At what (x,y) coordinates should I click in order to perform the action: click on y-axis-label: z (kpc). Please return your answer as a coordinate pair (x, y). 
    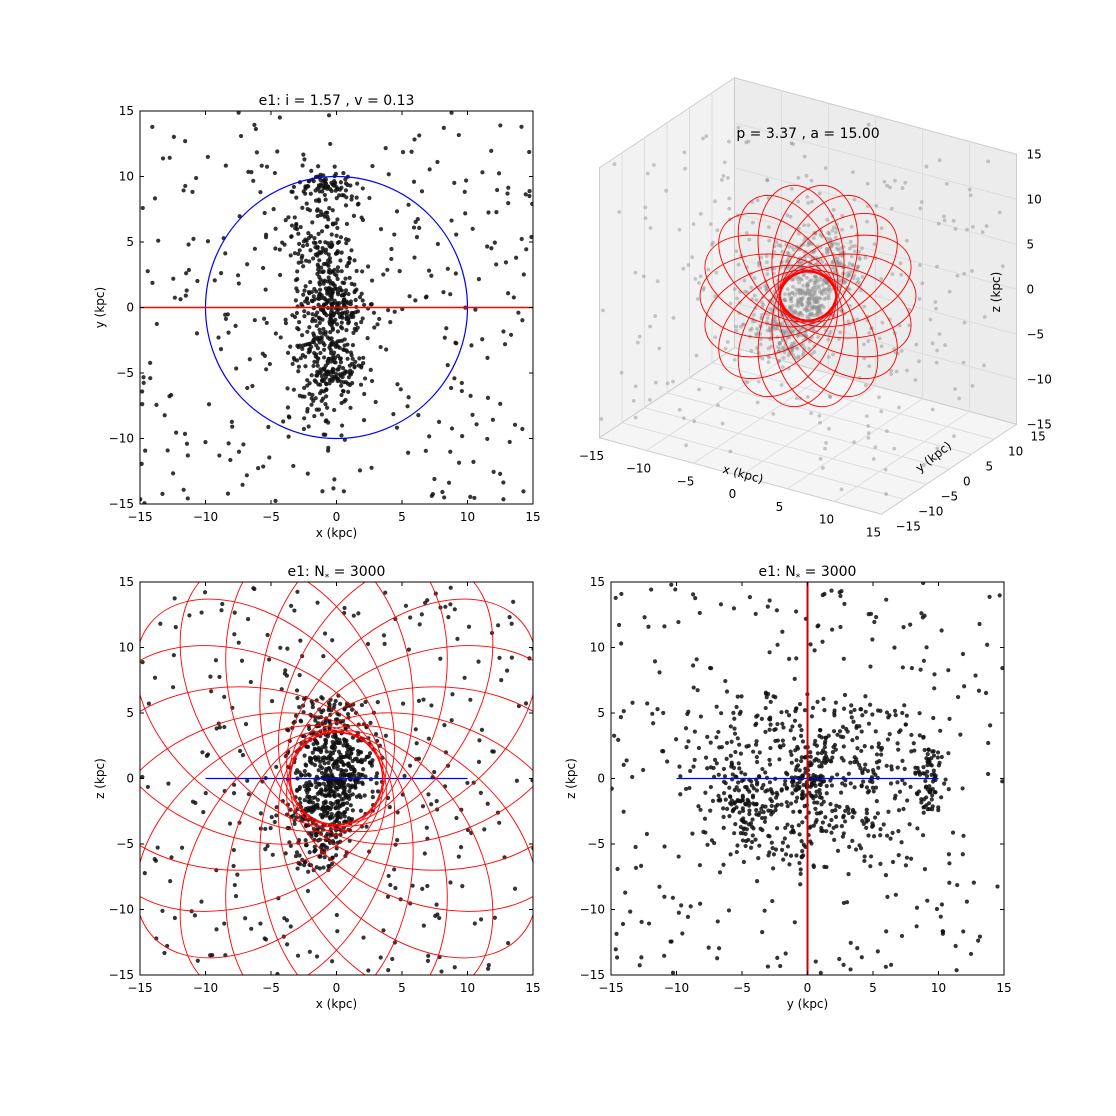
    Looking at the image, I should click on (100, 778).